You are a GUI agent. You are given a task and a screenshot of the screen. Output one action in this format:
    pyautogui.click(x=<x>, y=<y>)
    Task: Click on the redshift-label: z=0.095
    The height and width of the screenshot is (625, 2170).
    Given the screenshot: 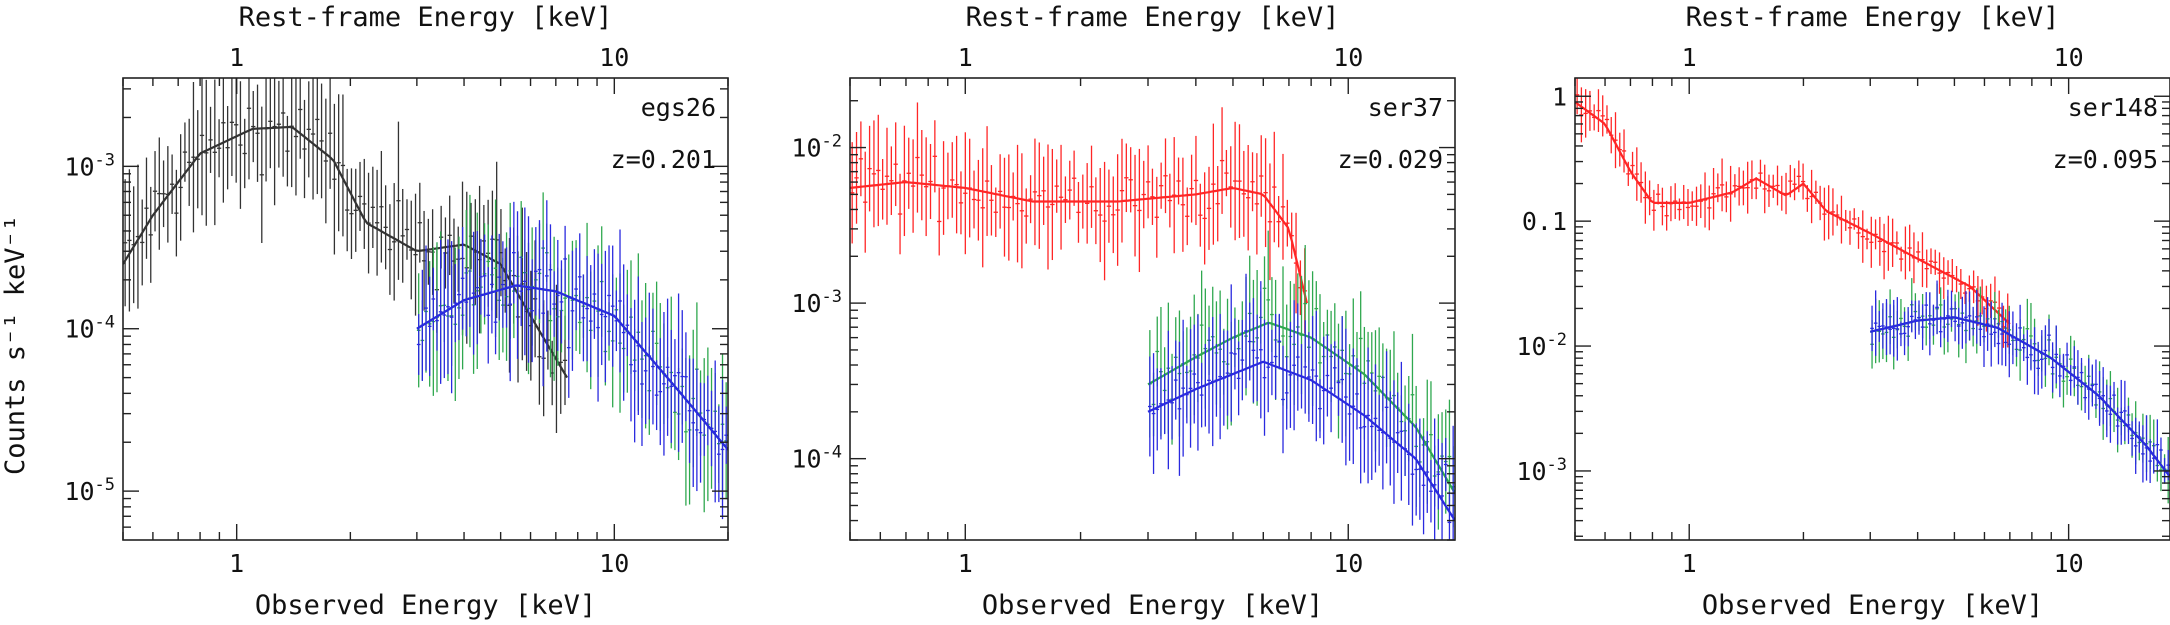 What is the action you would take?
    pyautogui.click(x=2105, y=159)
    